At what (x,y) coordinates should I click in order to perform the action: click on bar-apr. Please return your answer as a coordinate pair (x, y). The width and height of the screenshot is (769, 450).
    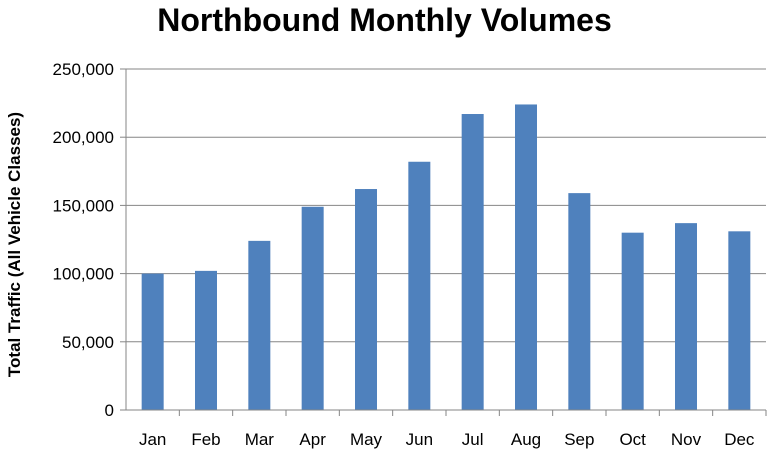
    Looking at the image, I should click on (312, 308).